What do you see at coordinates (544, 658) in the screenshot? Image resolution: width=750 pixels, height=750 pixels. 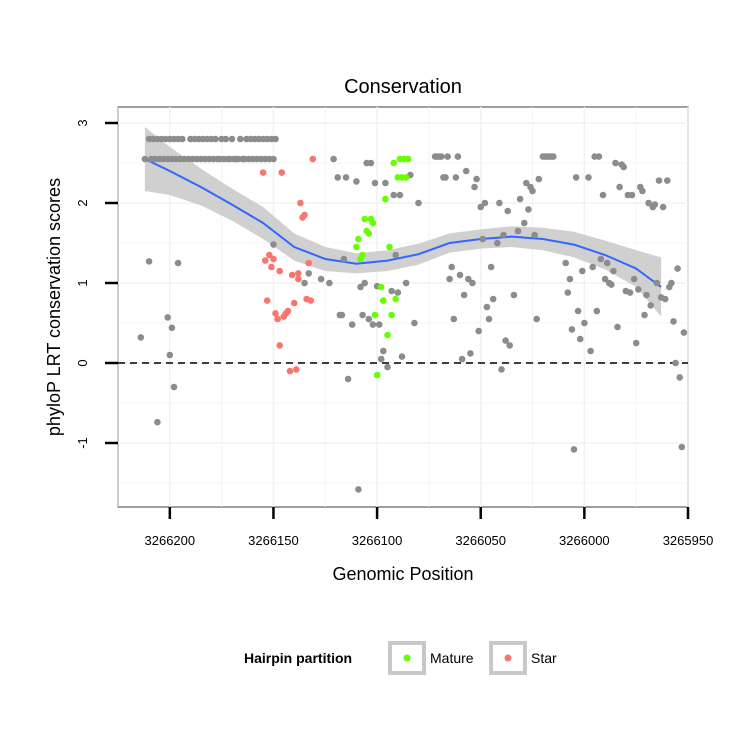 I see `legend-label-star: Star` at bounding box center [544, 658].